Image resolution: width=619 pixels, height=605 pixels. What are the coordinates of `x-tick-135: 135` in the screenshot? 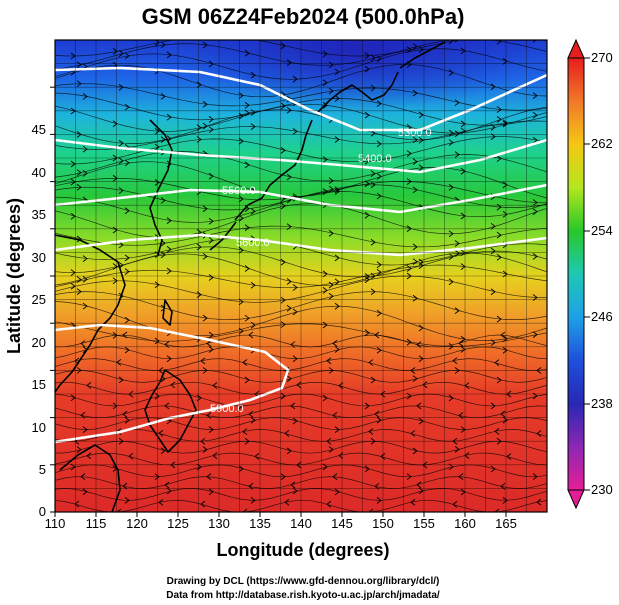 It's located at (260, 523).